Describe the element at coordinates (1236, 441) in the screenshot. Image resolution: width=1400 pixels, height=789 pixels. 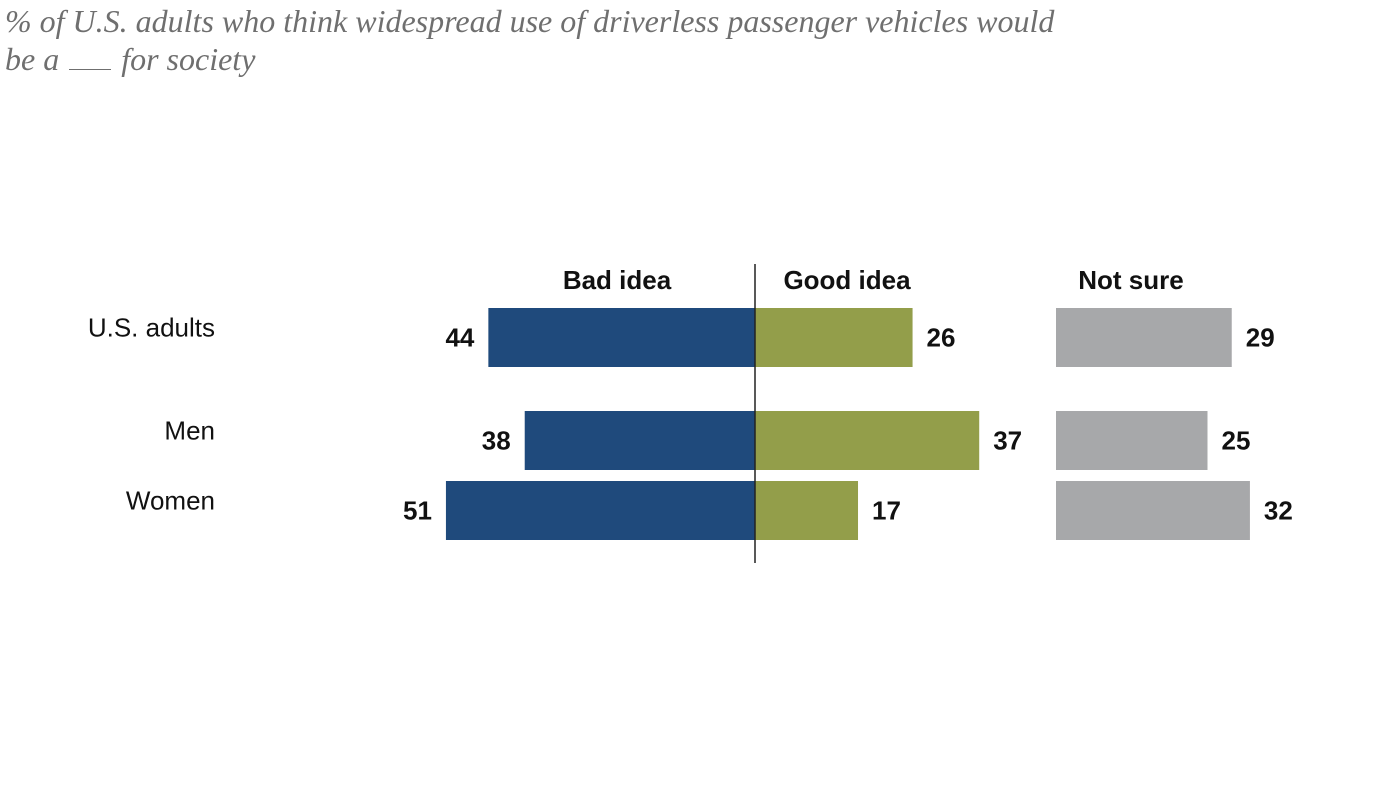
I see `value-not-sure-men: 25` at that location.